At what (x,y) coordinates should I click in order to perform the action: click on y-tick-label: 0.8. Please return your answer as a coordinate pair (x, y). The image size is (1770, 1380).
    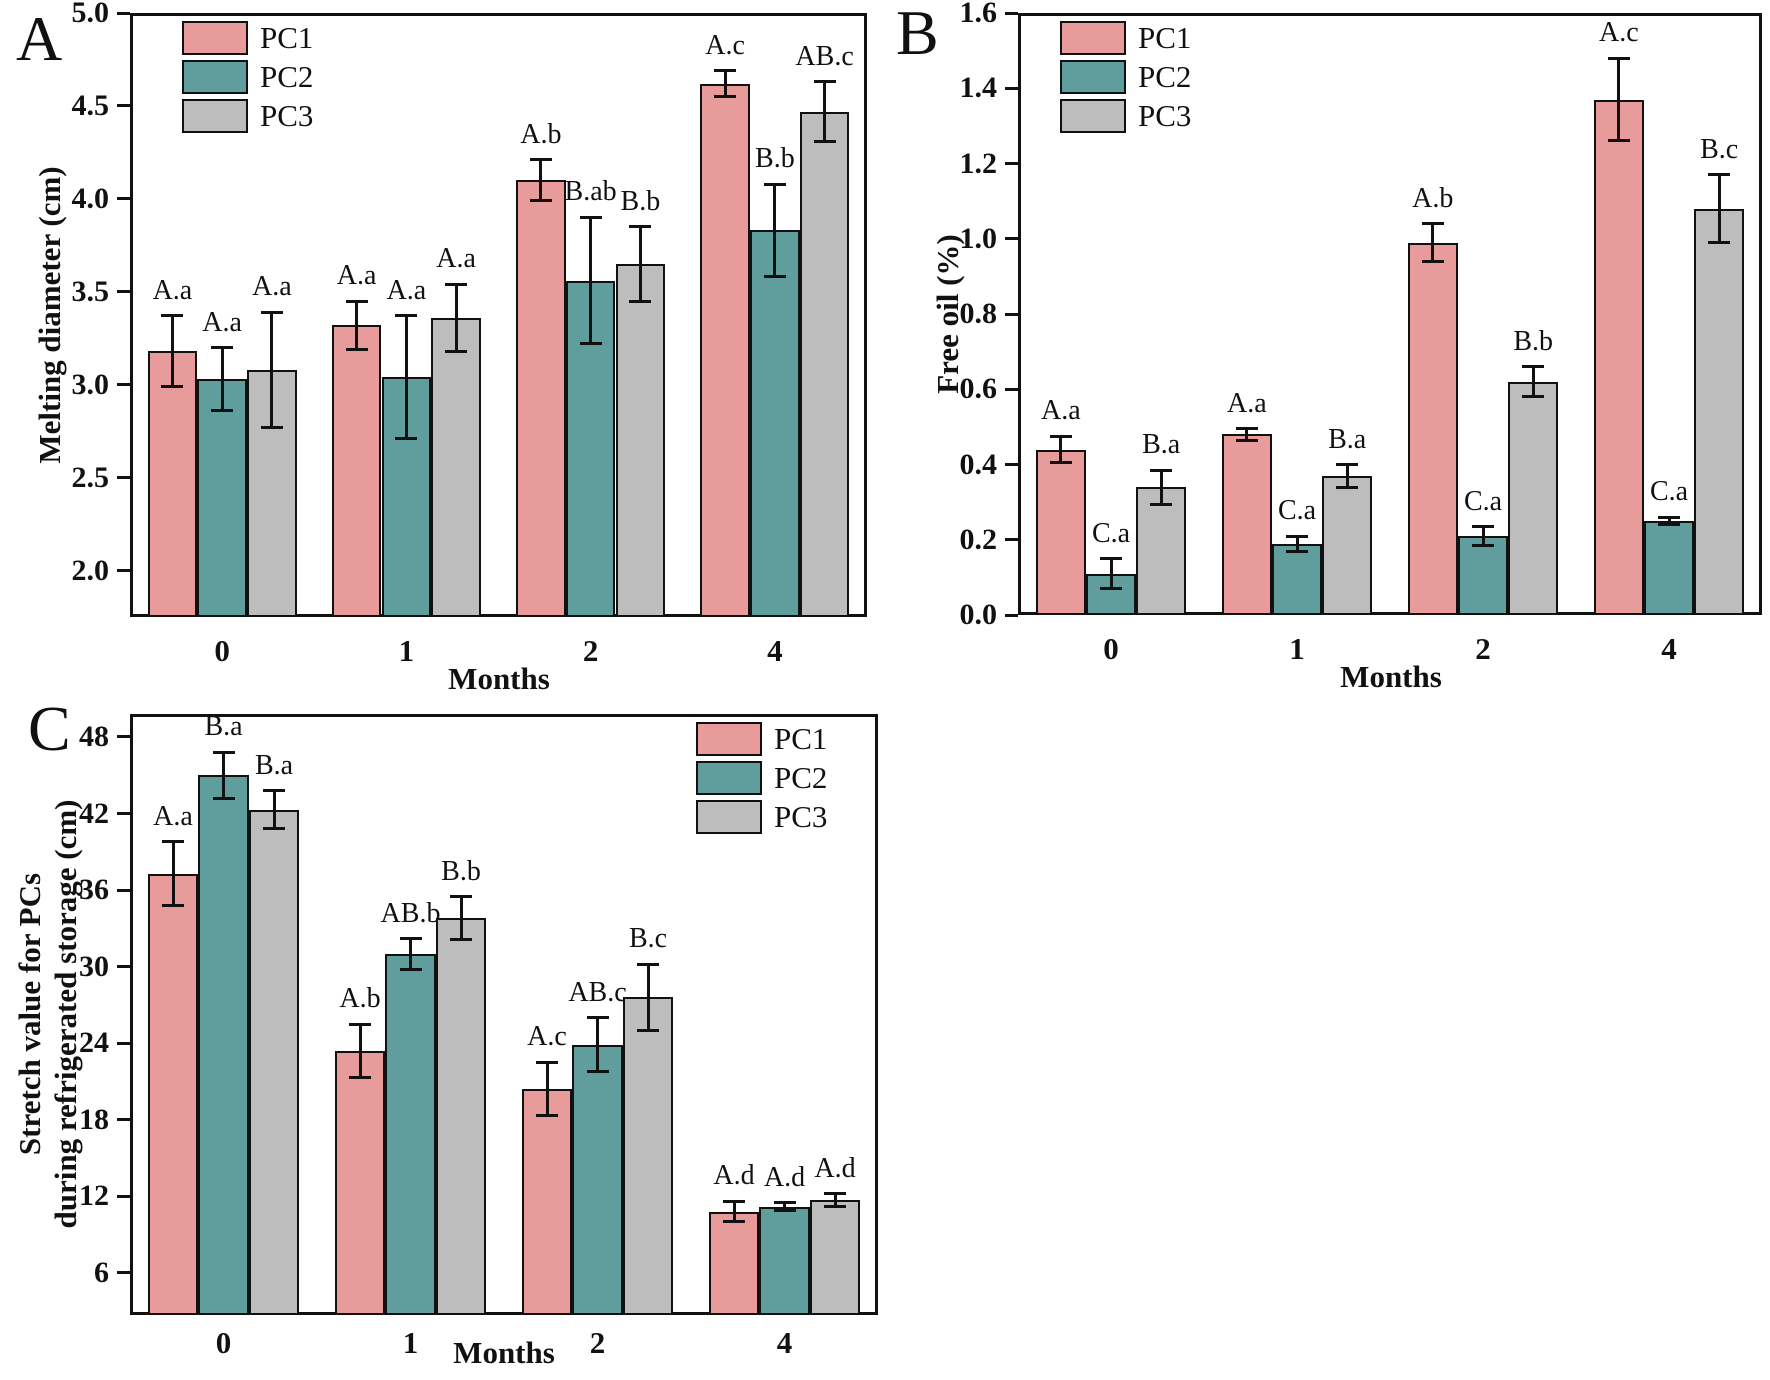
    Looking at the image, I should click on (978, 313).